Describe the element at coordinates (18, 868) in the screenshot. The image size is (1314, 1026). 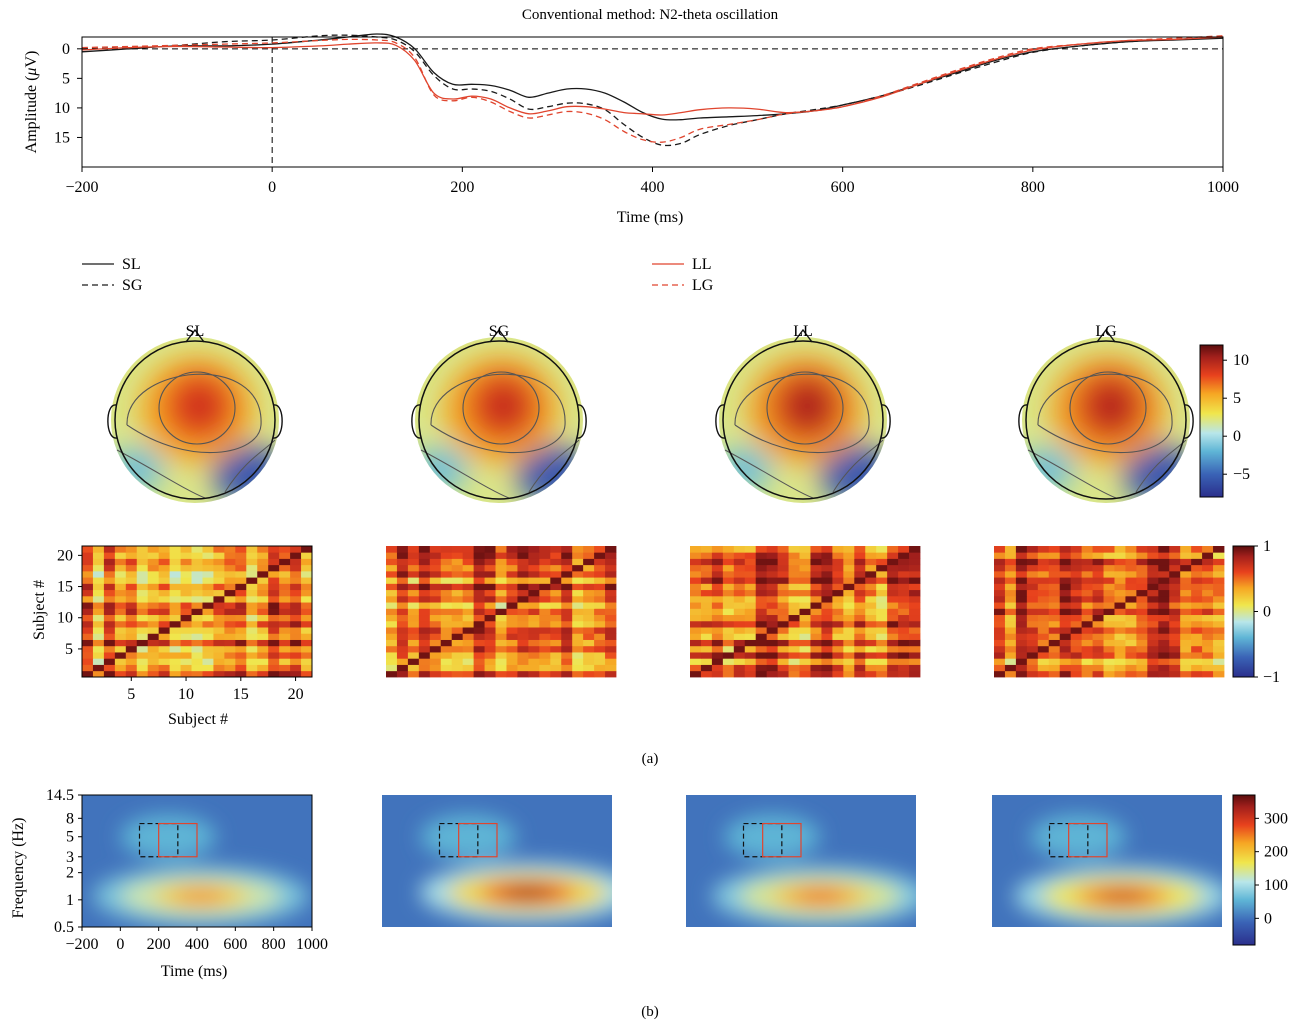
I see `tf-y-axis-label: Frequency (Hz)` at that location.